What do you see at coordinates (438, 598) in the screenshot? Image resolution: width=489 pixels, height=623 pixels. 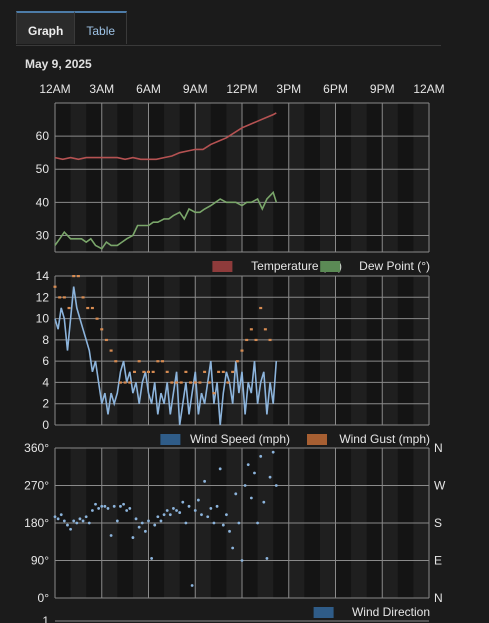 I see `compass-label: N` at bounding box center [438, 598].